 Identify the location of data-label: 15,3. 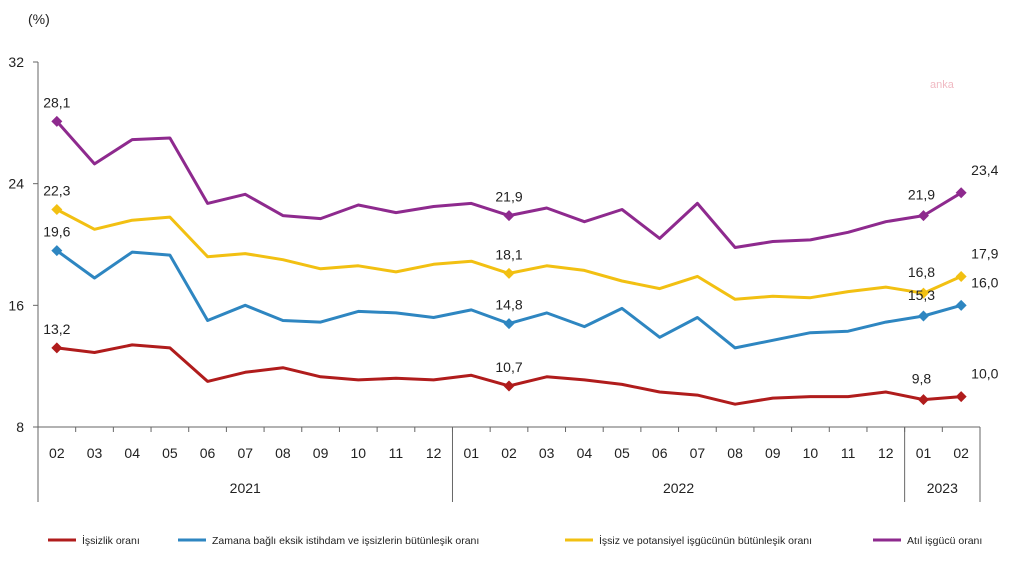
(921, 295).